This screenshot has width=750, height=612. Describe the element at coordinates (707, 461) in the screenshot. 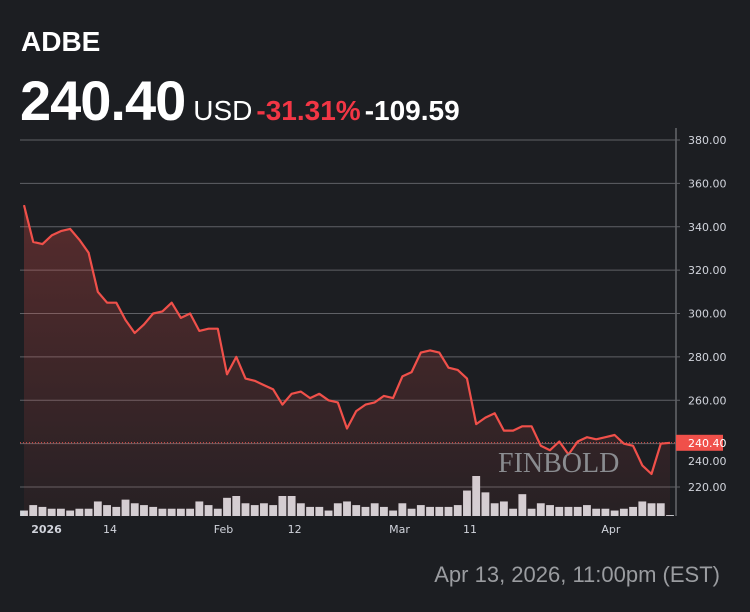

I see `y-tick-label: 240.00` at that location.